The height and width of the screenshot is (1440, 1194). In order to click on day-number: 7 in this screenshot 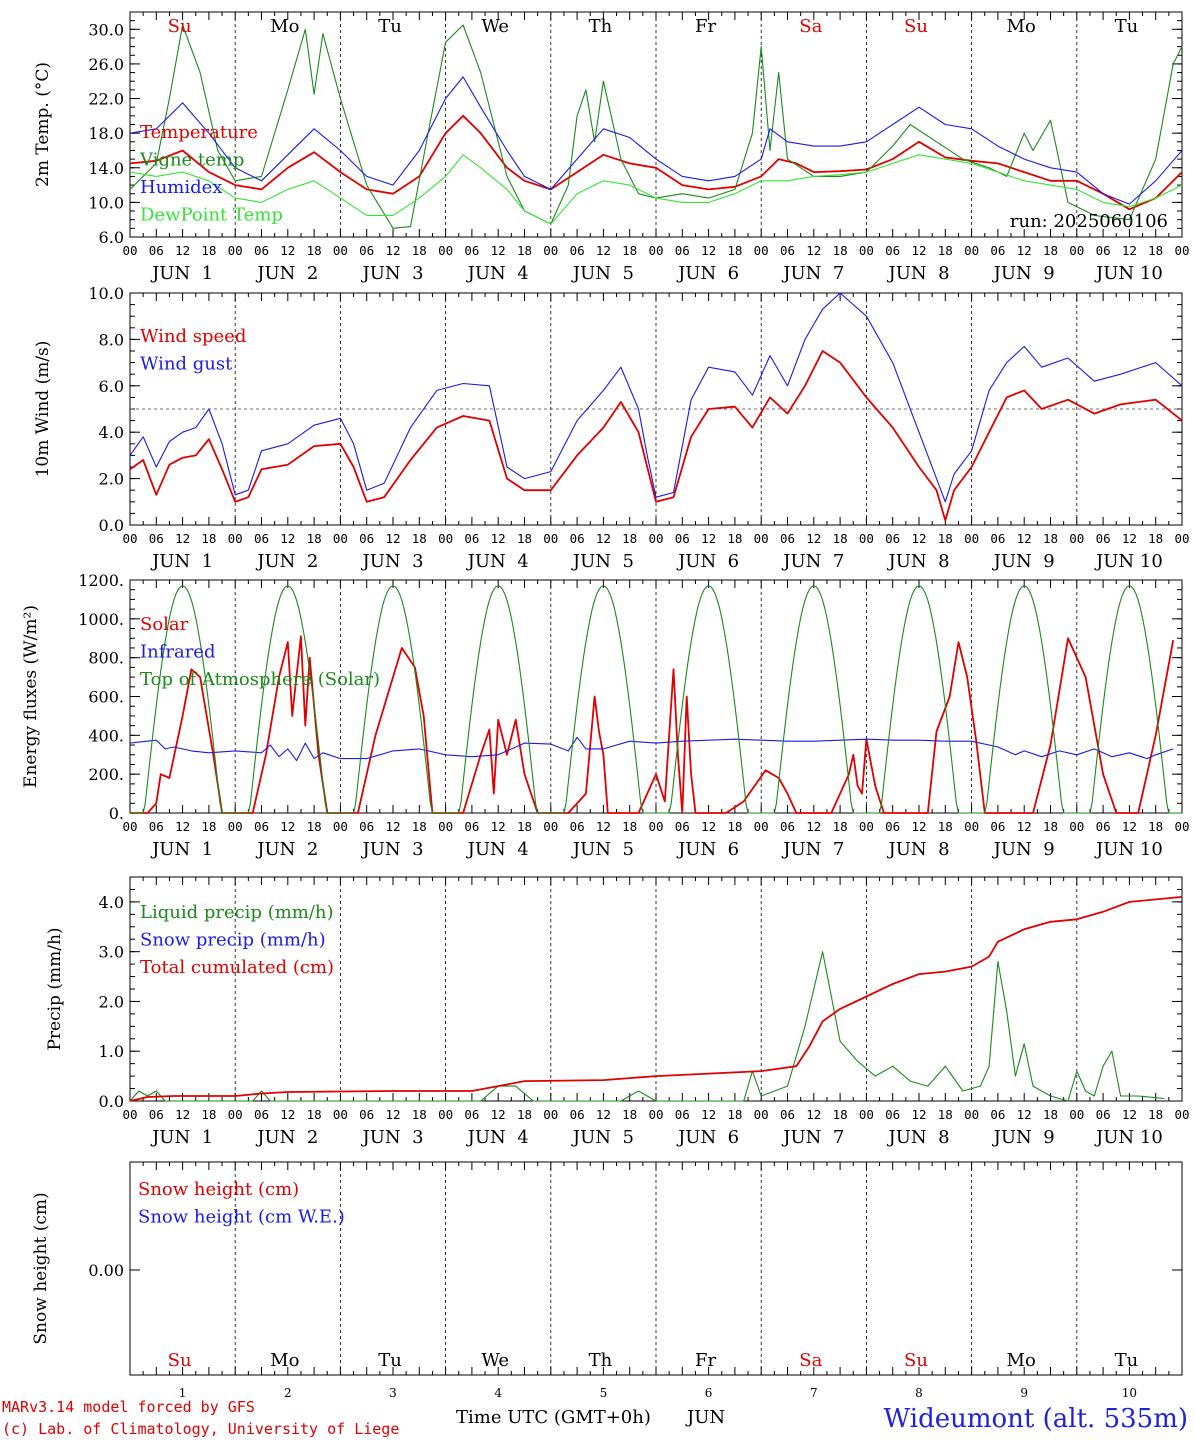, I will do `click(814, 1393)`.